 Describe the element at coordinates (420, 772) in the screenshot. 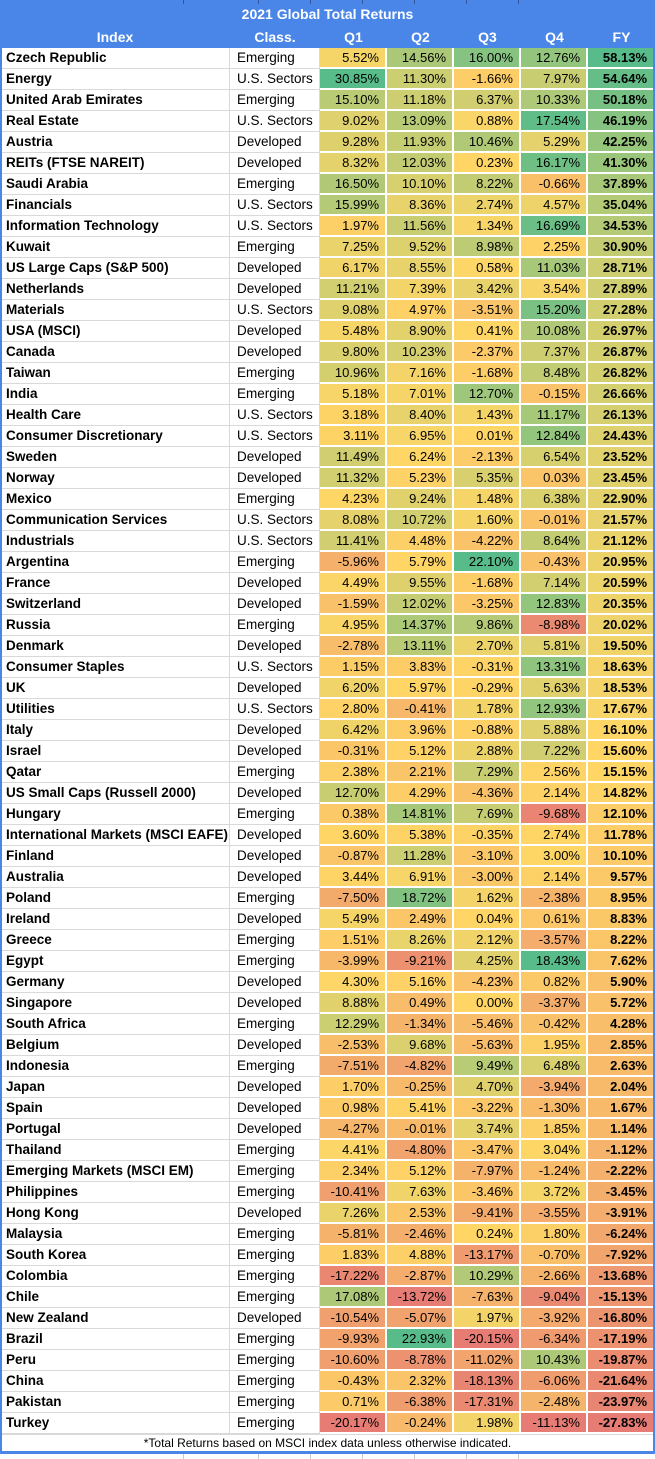

I see `q2-cell: 2.21%` at that location.